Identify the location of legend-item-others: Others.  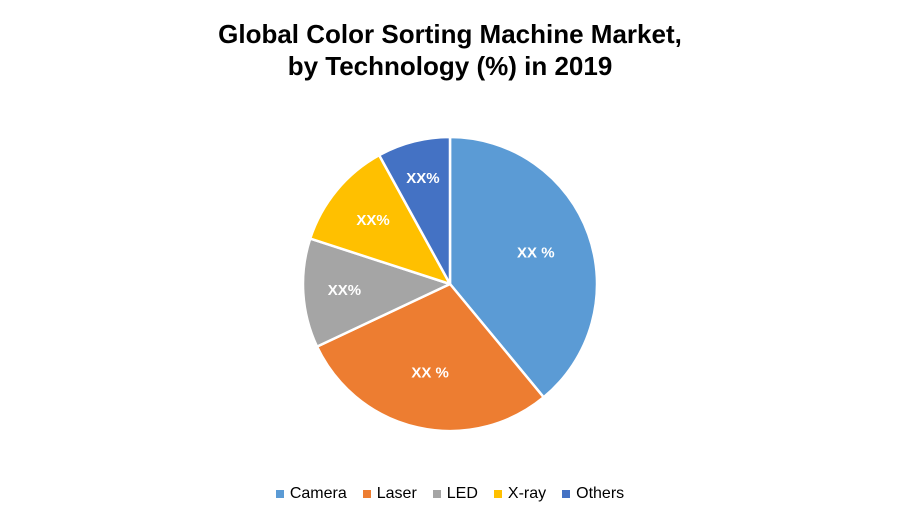
(593, 494).